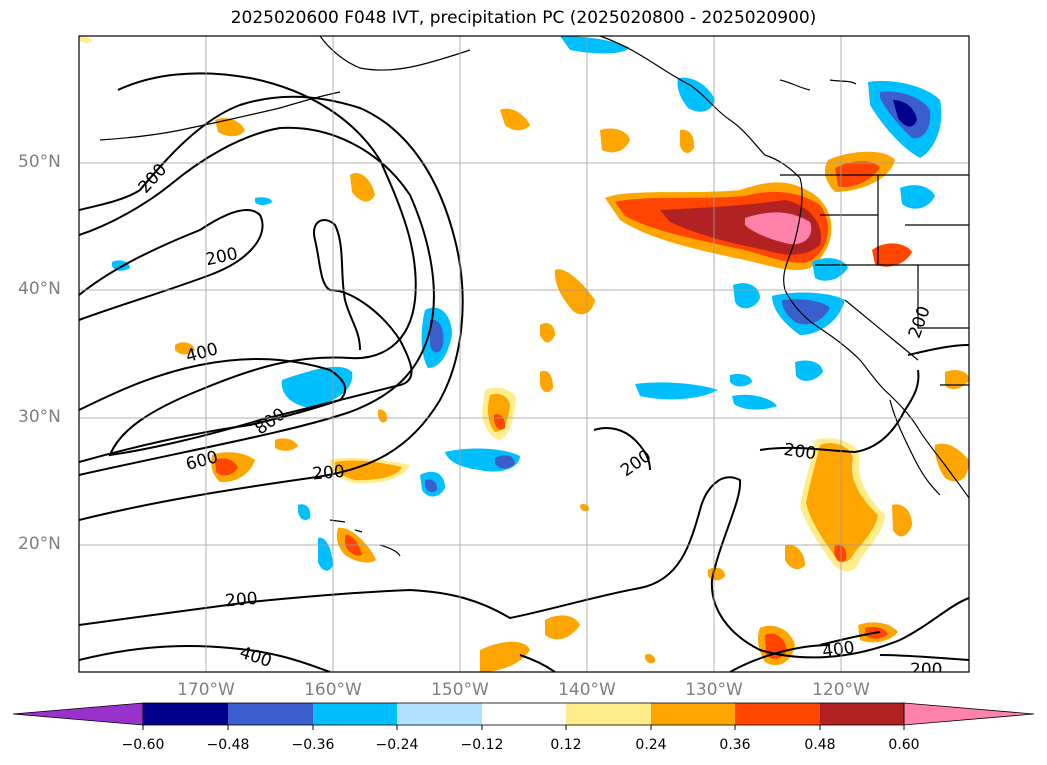 This screenshot has width=1047, height=765. Describe the element at coordinates (566, 745) in the screenshot. I see `colorbar-tick-label: 0.12` at that location.